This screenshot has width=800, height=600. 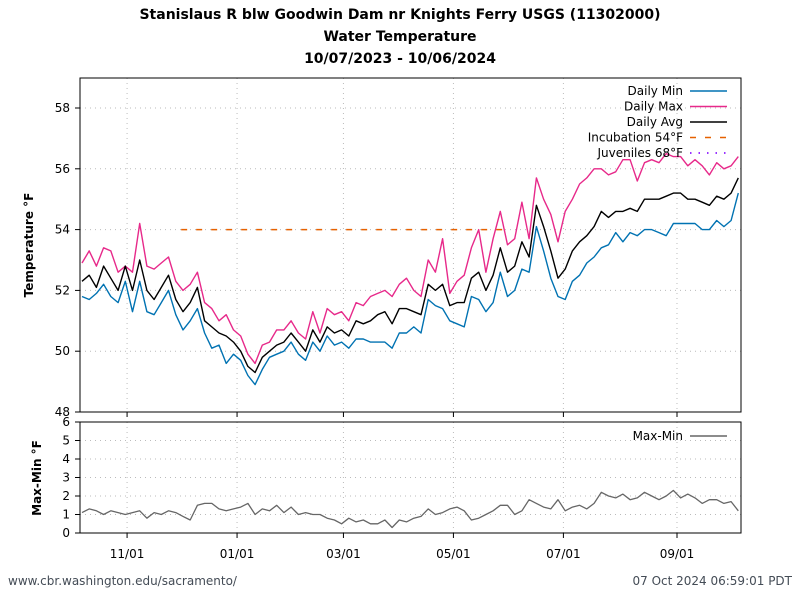 I want to click on y-tick-label: 48, so click(x=62, y=412).